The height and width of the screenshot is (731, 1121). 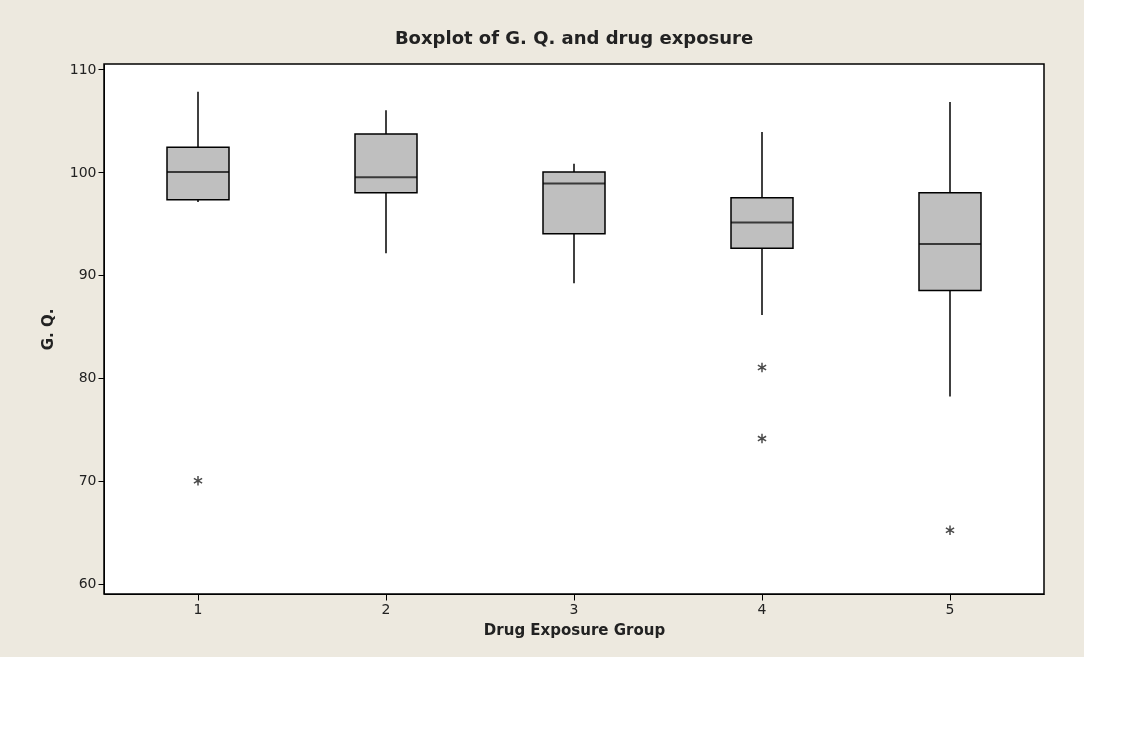 What do you see at coordinates (198, 608) in the screenshot?
I see `x-tick-label: 1` at bounding box center [198, 608].